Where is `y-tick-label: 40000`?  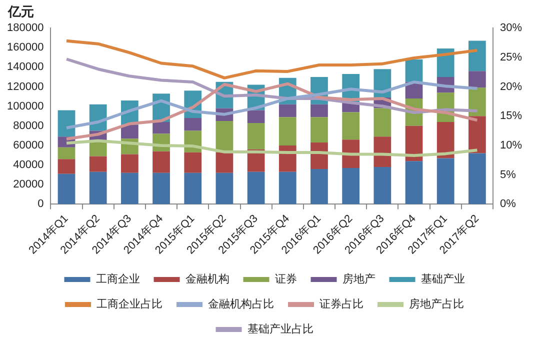
y-tick-label: 40000 is located at coordinates (28, 165).